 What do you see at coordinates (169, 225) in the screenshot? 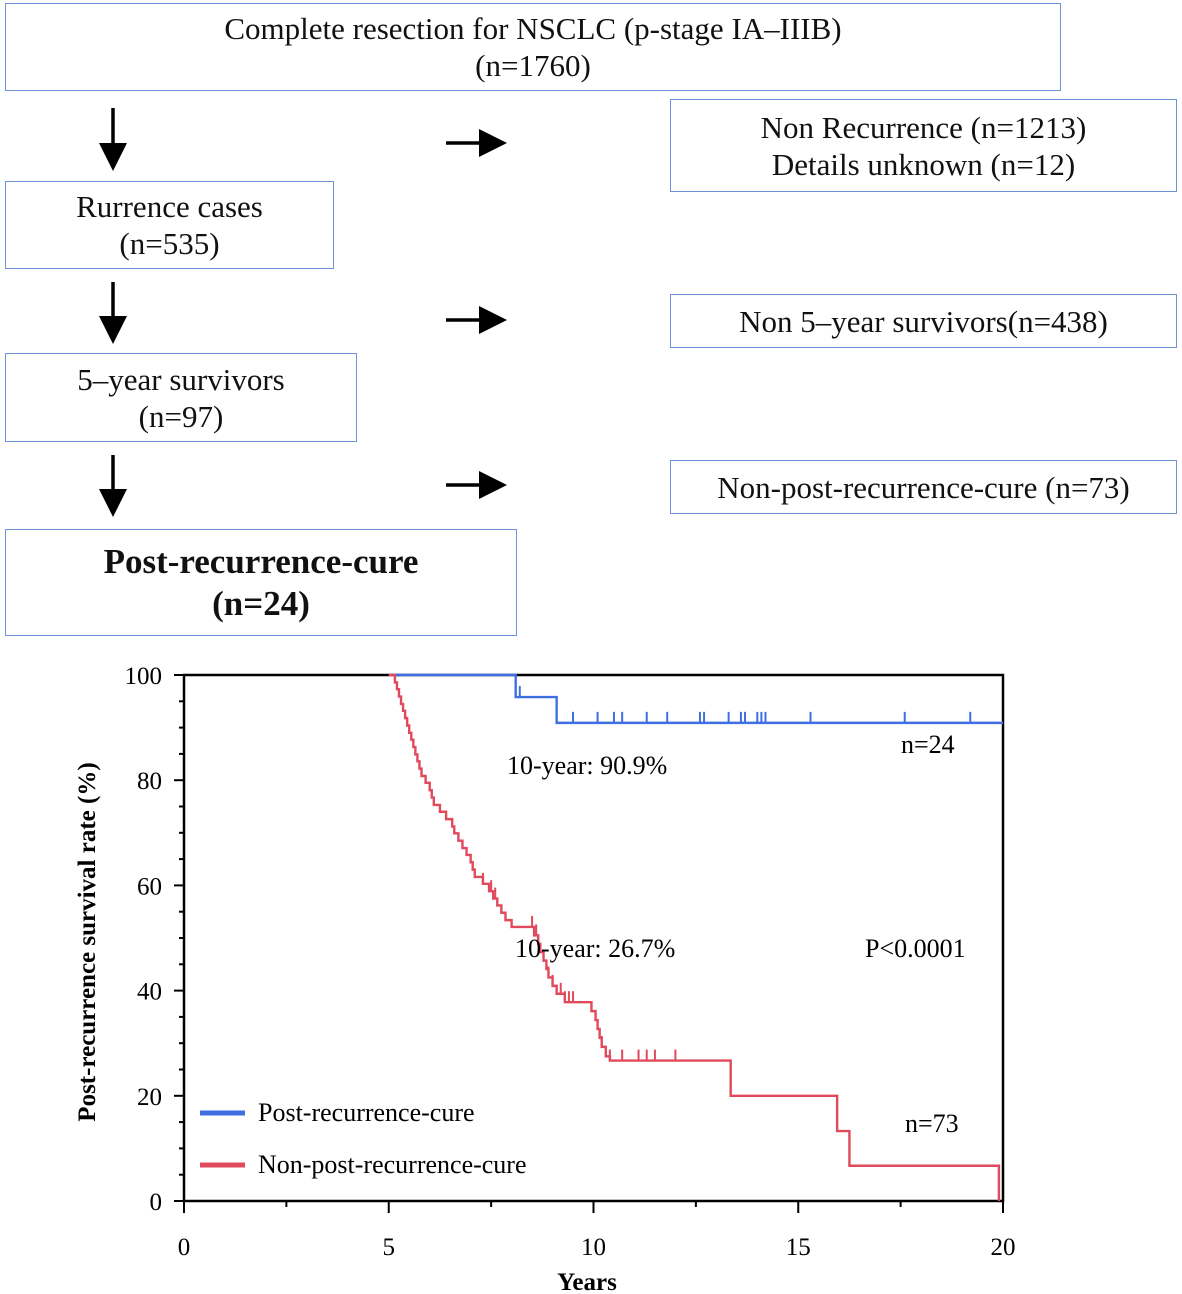
I see `box-recurrence-cases: Rurrence cases (n=535)` at bounding box center [169, 225].